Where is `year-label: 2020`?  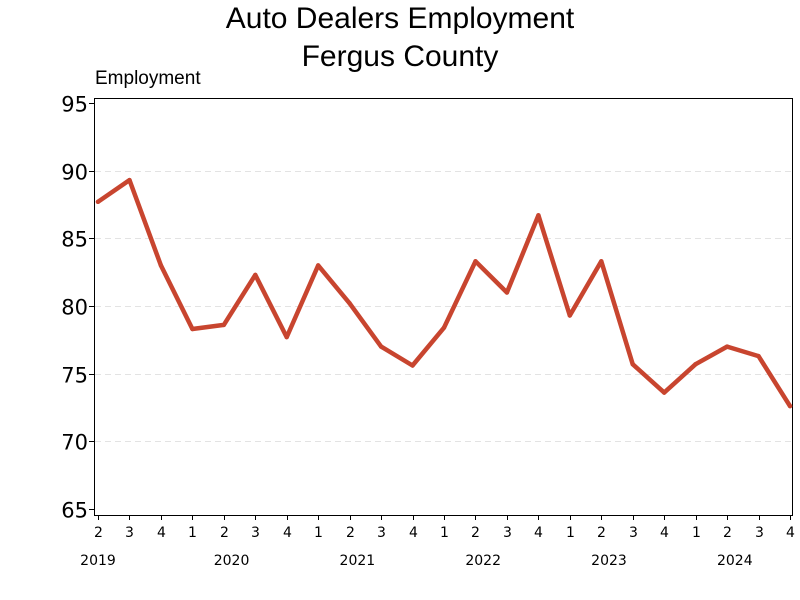 year-label: 2020 is located at coordinates (232, 561).